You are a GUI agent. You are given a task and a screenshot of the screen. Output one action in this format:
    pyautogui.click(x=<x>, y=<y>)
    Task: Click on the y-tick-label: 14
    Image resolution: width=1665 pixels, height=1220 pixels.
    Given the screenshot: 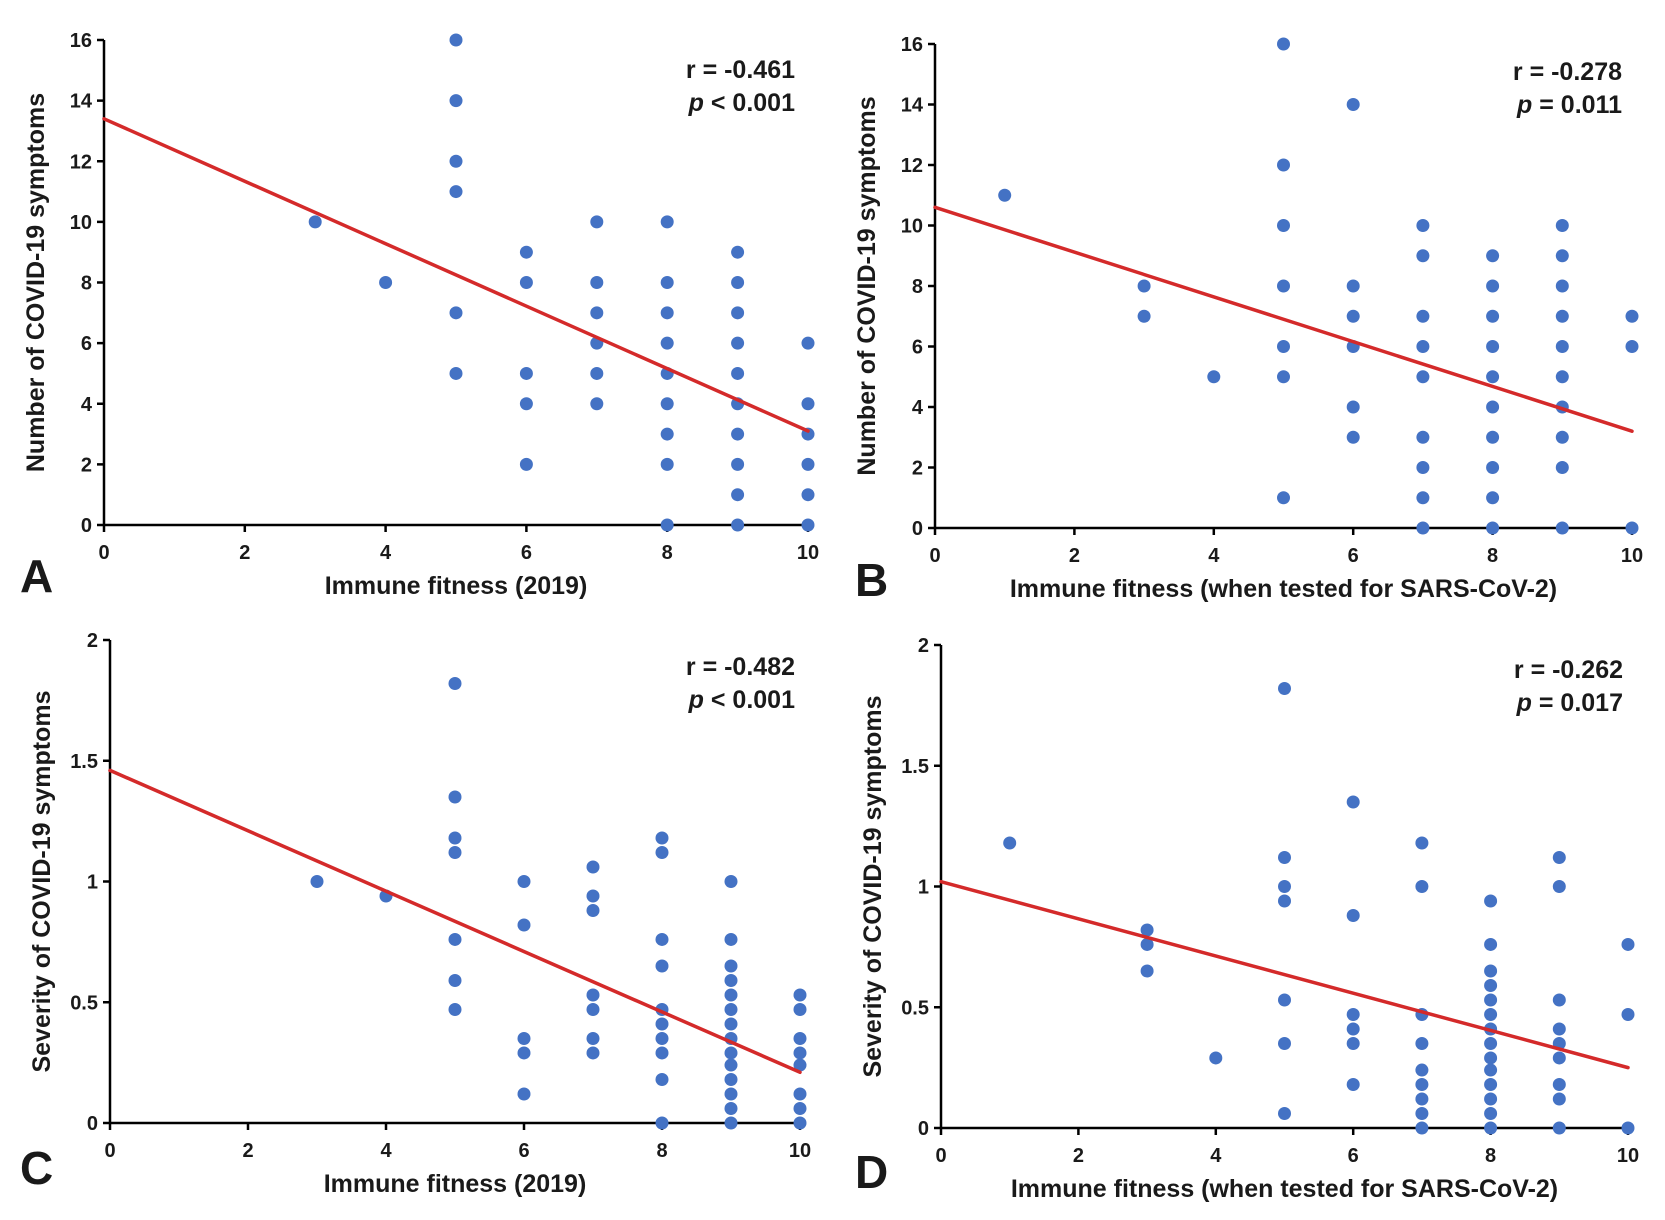 What is the action you would take?
    pyautogui.click(x=81, y=102)
    